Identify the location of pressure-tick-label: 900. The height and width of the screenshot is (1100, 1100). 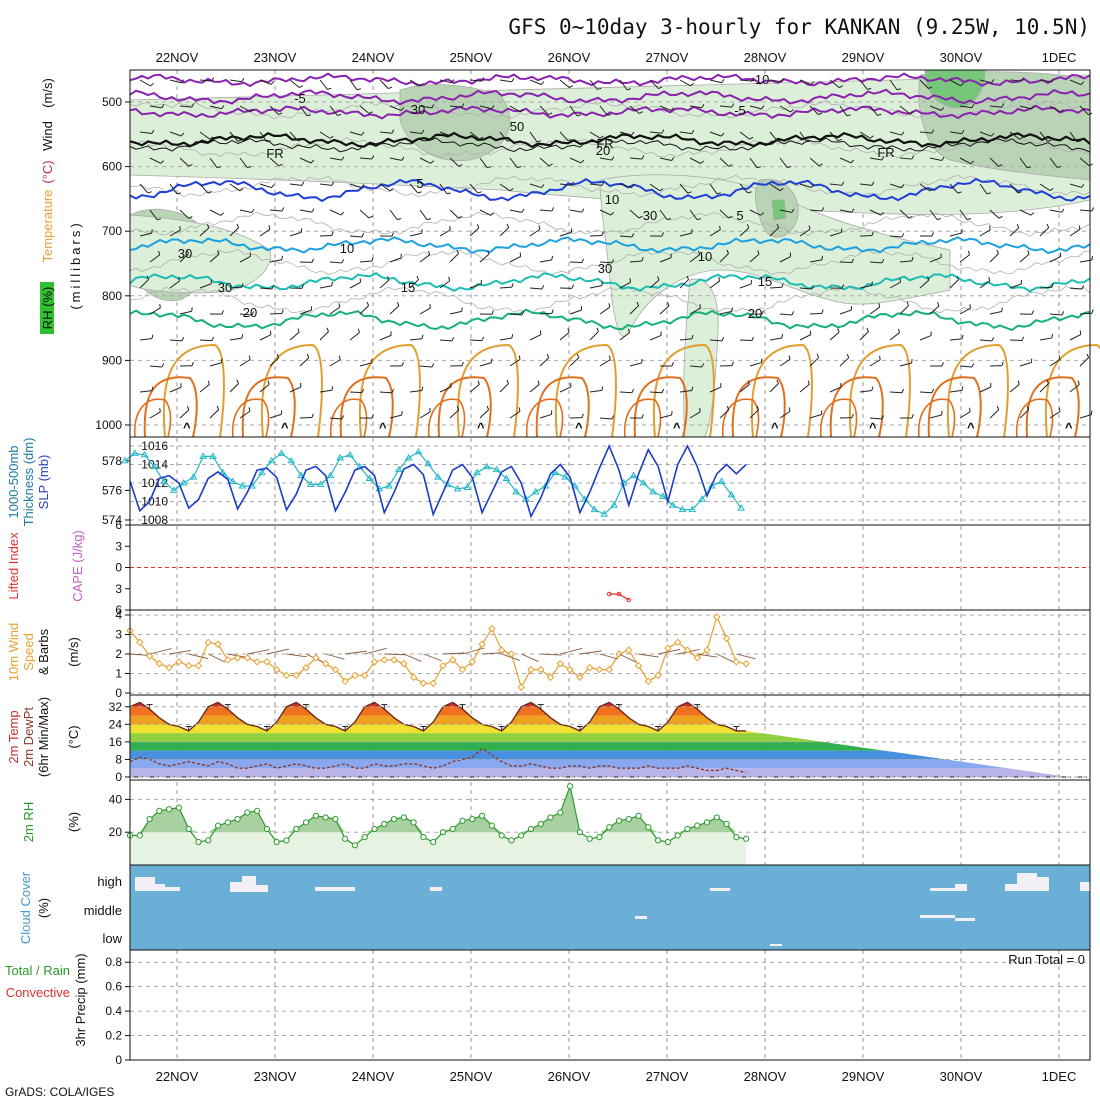
(112, 360).